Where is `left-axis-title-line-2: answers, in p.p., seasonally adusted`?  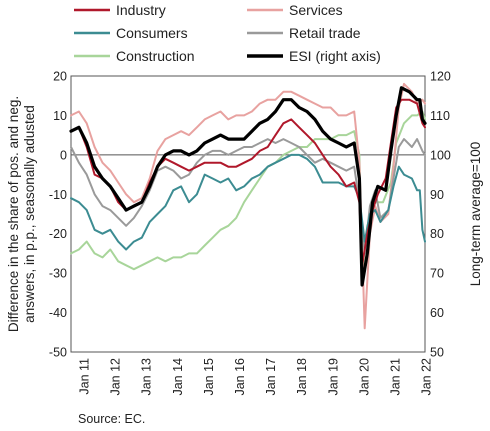 left-axis-title-line-2: answers, in p.p., seasonally adusted is located at coordinates (29, 214).